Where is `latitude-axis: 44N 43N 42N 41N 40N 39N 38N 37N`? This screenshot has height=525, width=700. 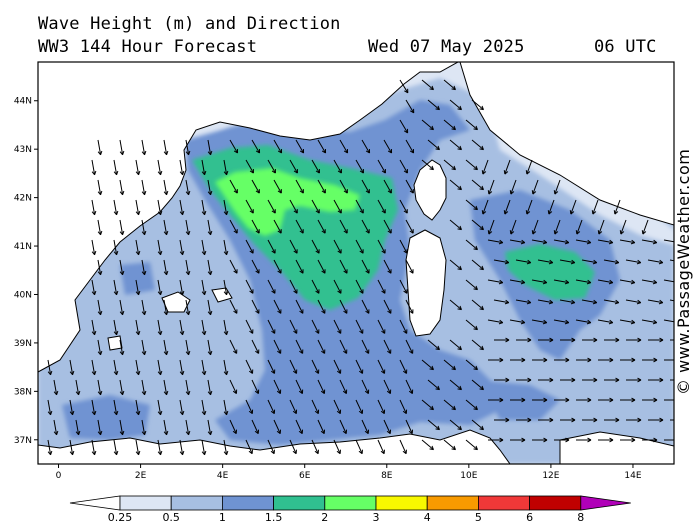 latitude-axis: 44N 43N 42N 41N 40N 39N 38N 37N is located at coordinates (26, 271).